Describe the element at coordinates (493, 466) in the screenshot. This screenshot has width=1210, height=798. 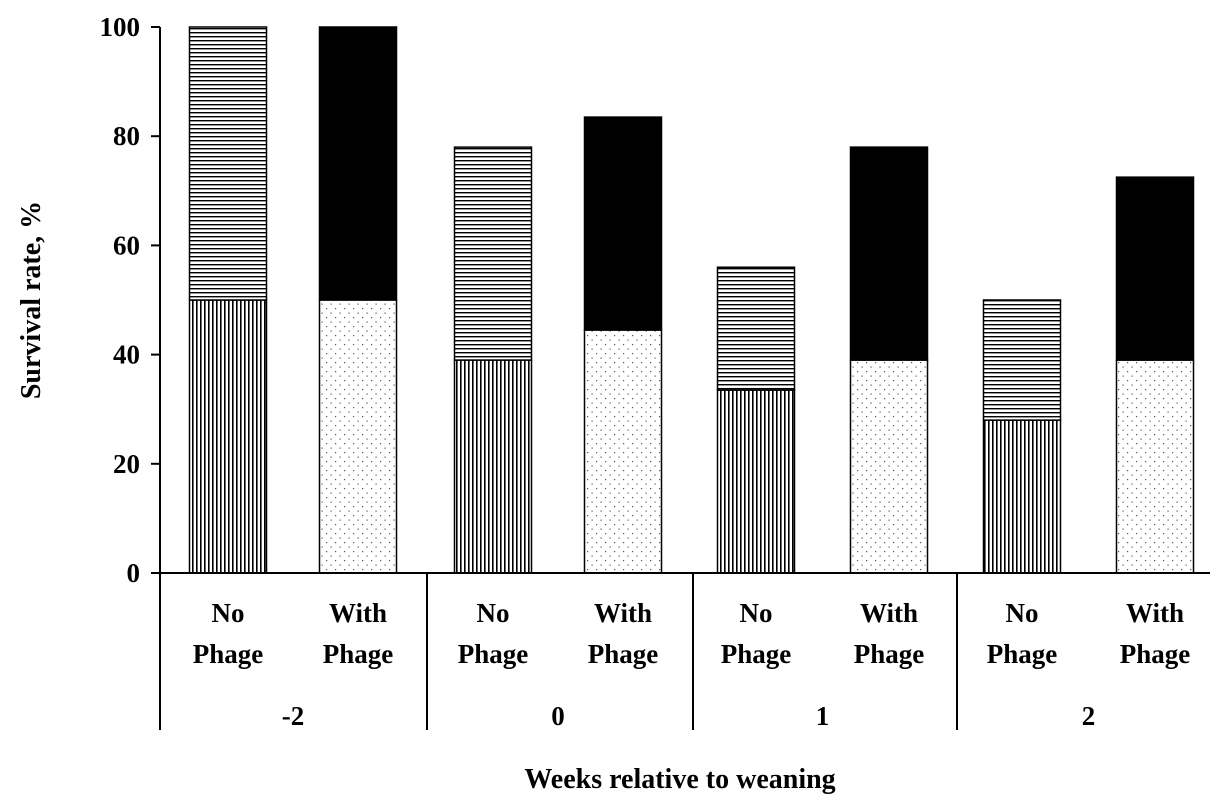
I see `bar-lower-g1-b0` at that location.